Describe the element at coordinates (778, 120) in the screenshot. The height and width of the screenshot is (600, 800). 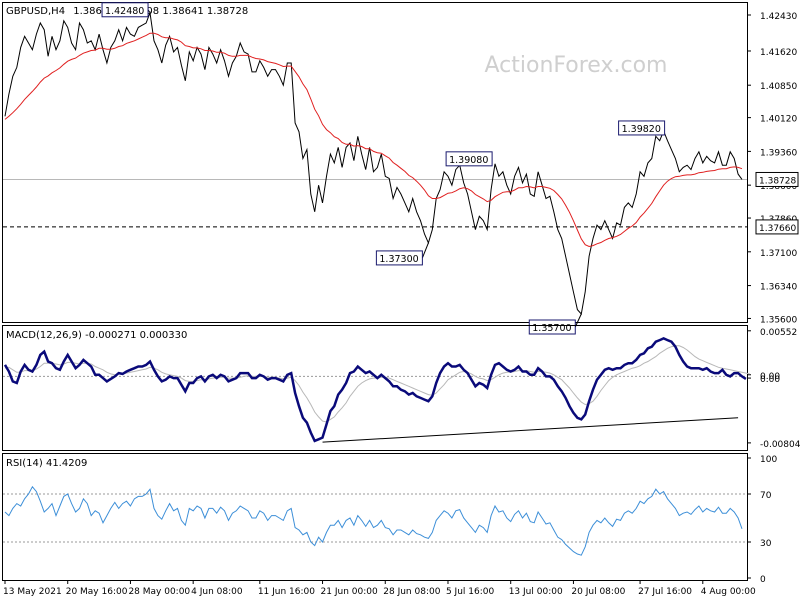
I see `price-axis-tick-label: 1.40120` at that location.